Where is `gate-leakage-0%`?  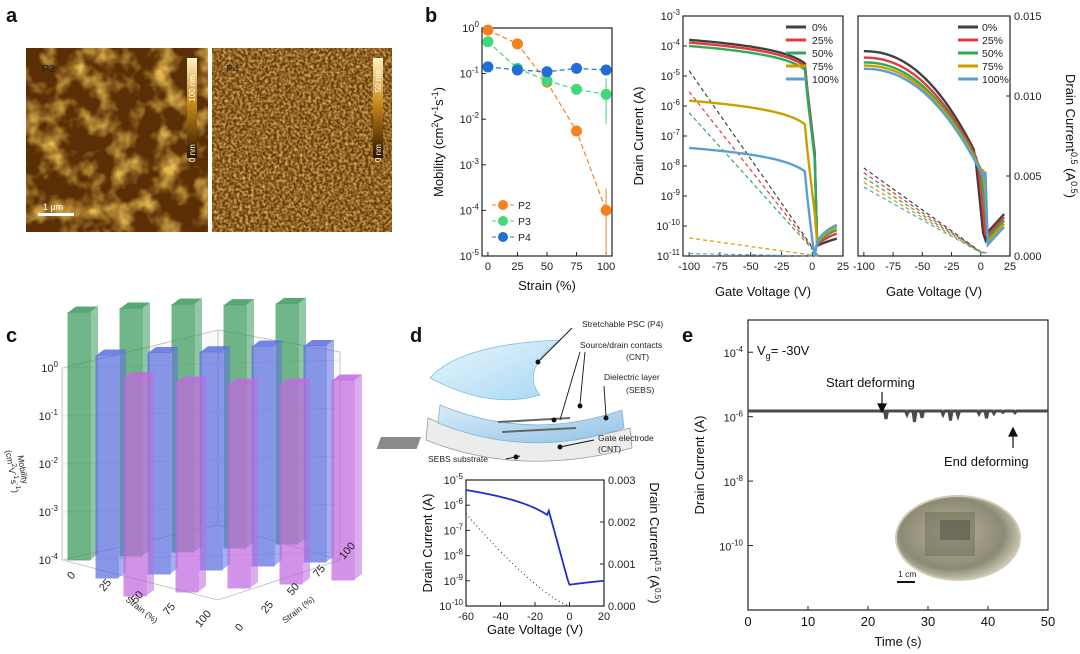 gate-leakage-0% is located at coordinates (753, 163).